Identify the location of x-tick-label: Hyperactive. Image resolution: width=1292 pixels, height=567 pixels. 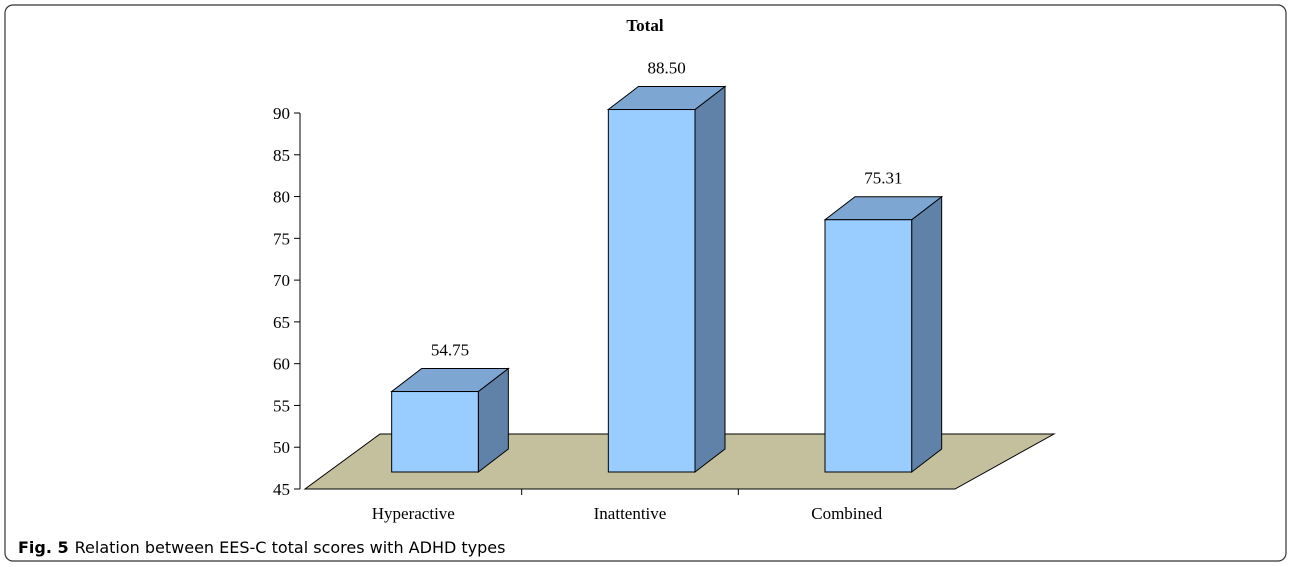
(413, 513).